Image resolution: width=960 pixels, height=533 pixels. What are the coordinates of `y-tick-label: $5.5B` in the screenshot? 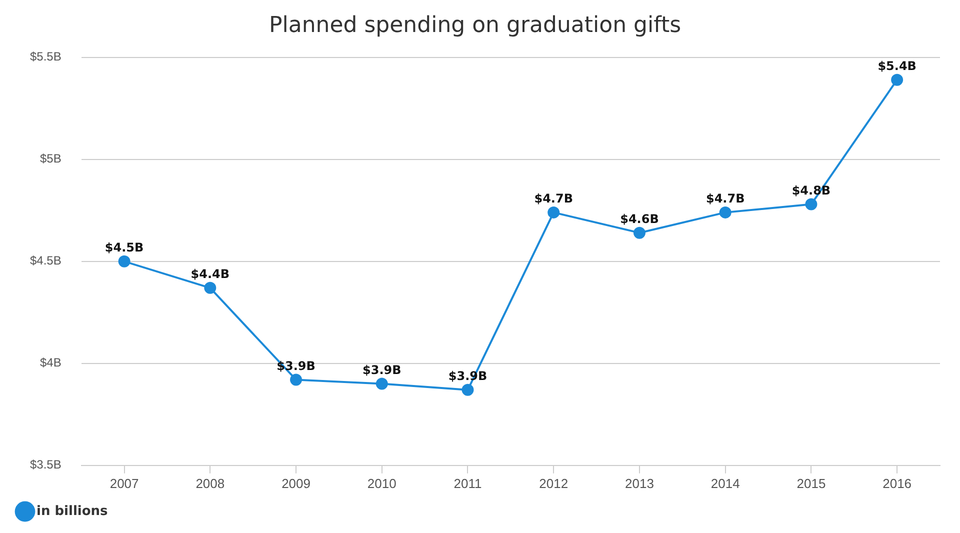 It's located at (46, 57).